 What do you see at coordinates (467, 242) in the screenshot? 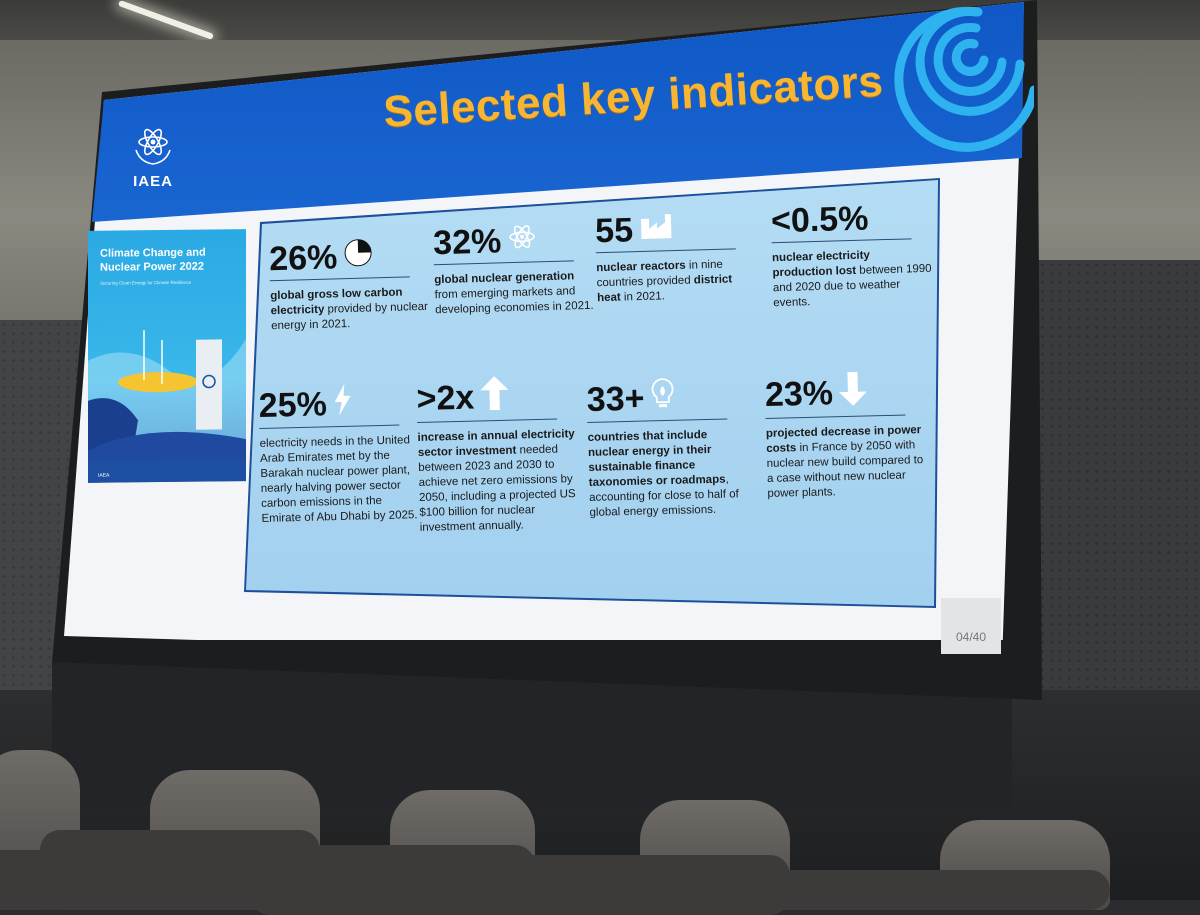
I see `stat-value-text: 32%` at bounding box center [467, 242].